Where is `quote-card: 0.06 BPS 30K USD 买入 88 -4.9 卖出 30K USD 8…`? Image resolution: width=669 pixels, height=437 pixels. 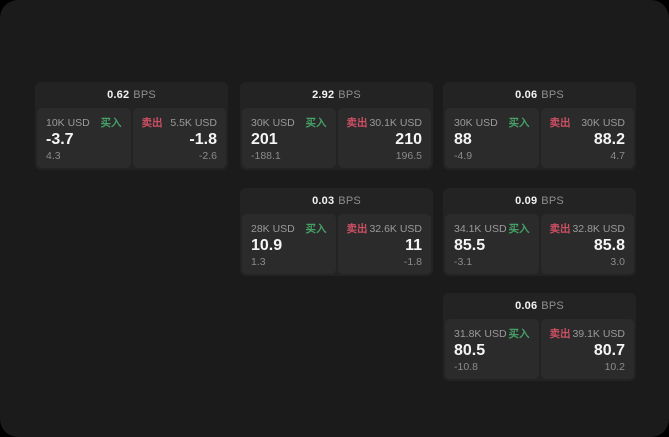 quote-card: 0.06 BPS 30K USD 买入 88 -4.9 卖出 30K USD 8… is located at coordinates (539, 126).